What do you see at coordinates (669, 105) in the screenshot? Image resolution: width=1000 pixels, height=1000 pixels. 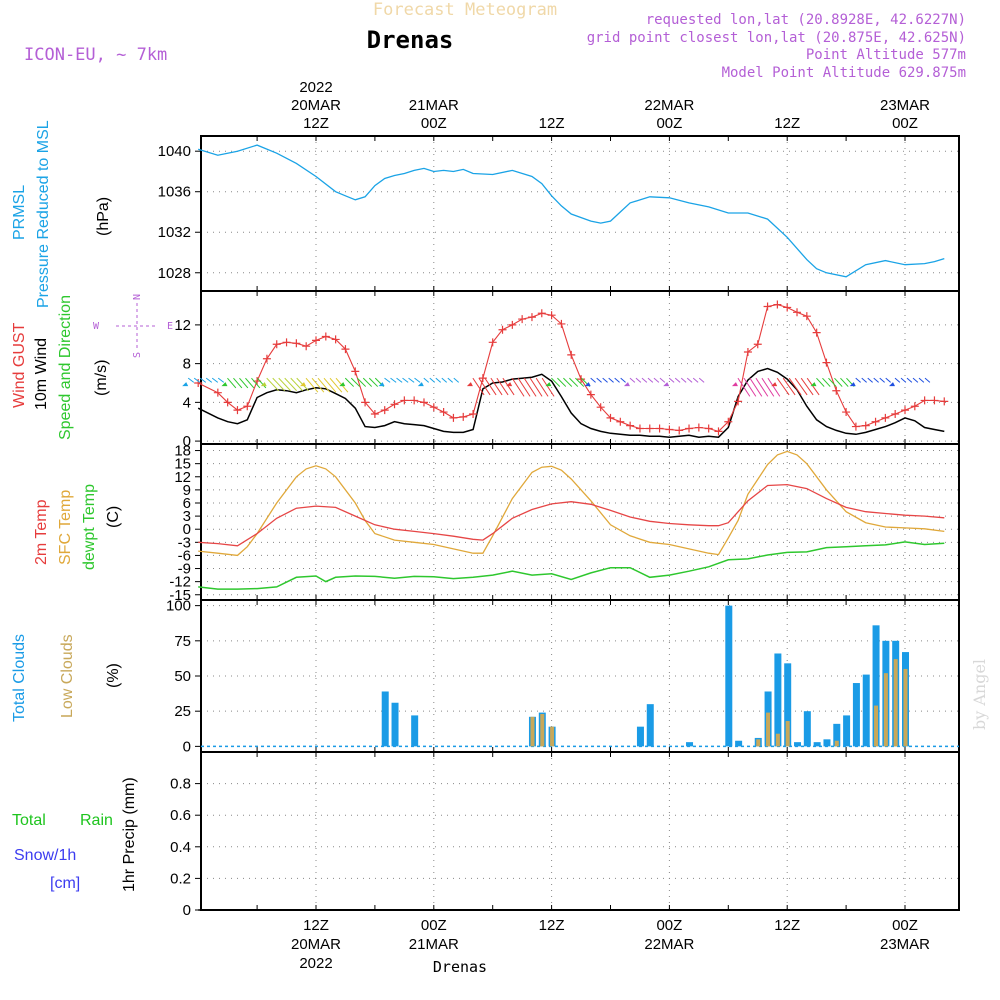 I see `top-time-label: 22MAR` at bounding box center [669, 105].